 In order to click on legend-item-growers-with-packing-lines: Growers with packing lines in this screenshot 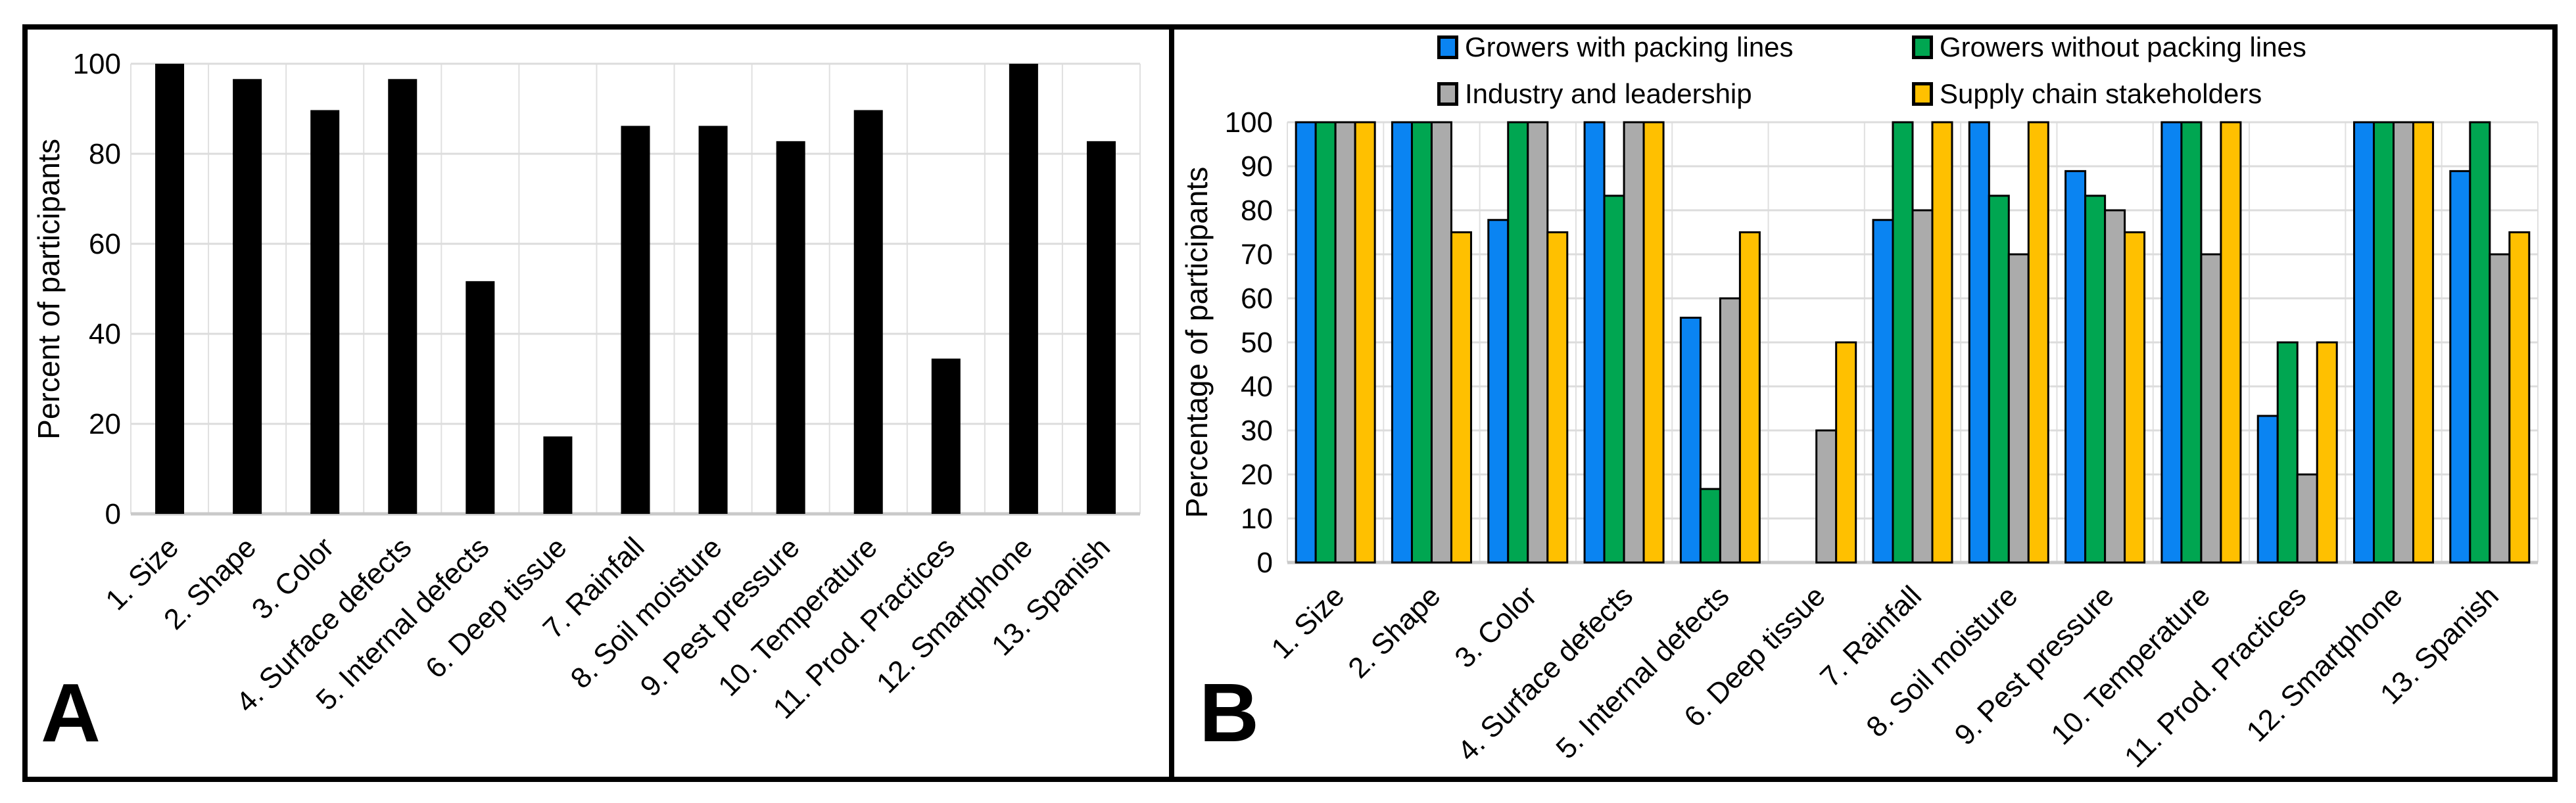, I will do `click(1616, 47)`.